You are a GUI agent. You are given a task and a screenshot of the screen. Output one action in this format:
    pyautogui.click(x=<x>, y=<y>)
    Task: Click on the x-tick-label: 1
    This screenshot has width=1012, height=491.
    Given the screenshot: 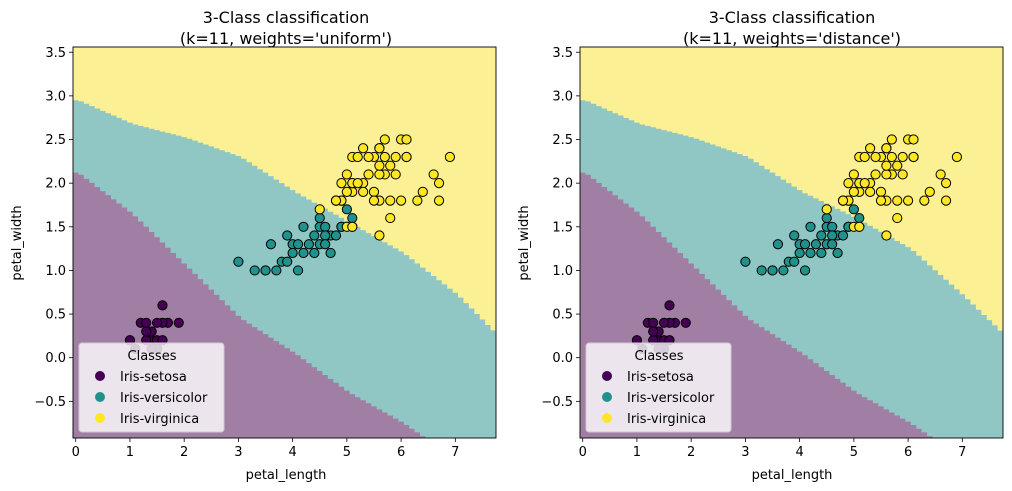 What is the action you would take?
    pyautogui.click(x=637, y=452)
    